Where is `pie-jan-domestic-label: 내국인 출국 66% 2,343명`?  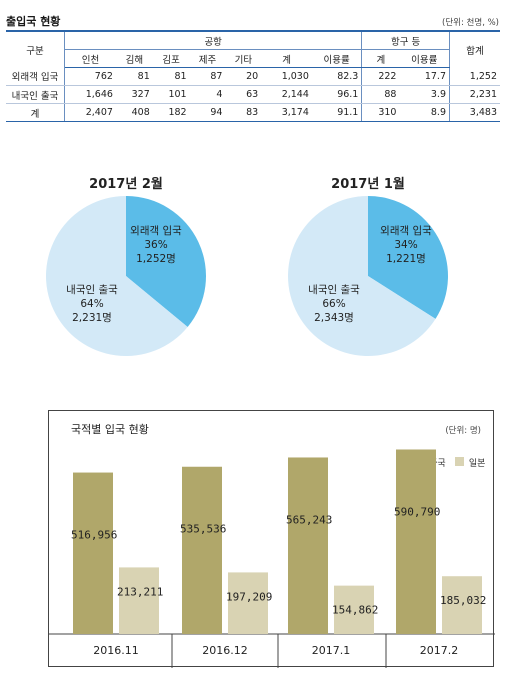
pie-jan-domestic-label: 내국인 출국 66% 2,343명 is located at coordinates (334, 304).